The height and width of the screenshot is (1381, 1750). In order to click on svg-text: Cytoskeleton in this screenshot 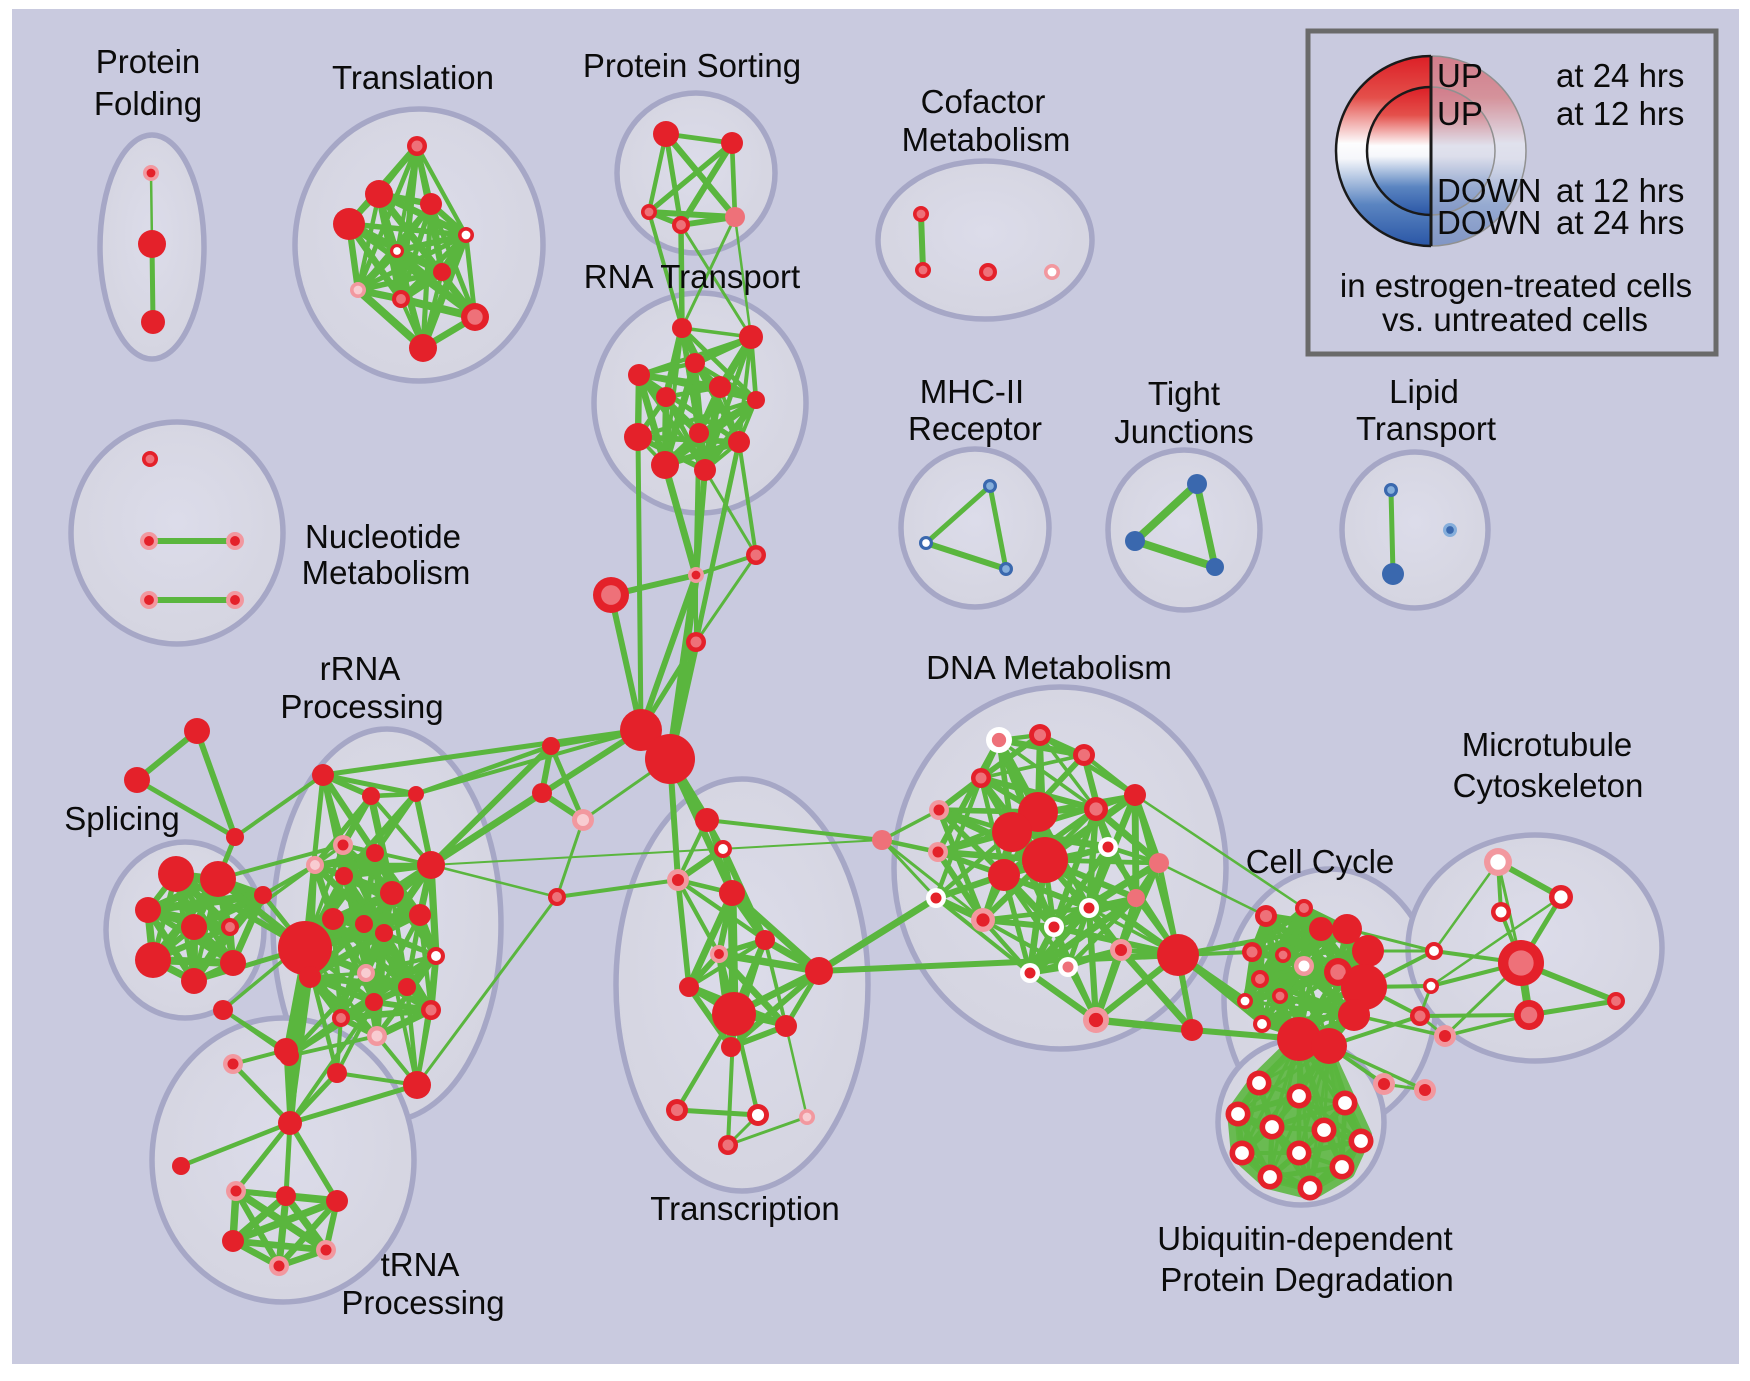, I will do `click(1548, 785)`.